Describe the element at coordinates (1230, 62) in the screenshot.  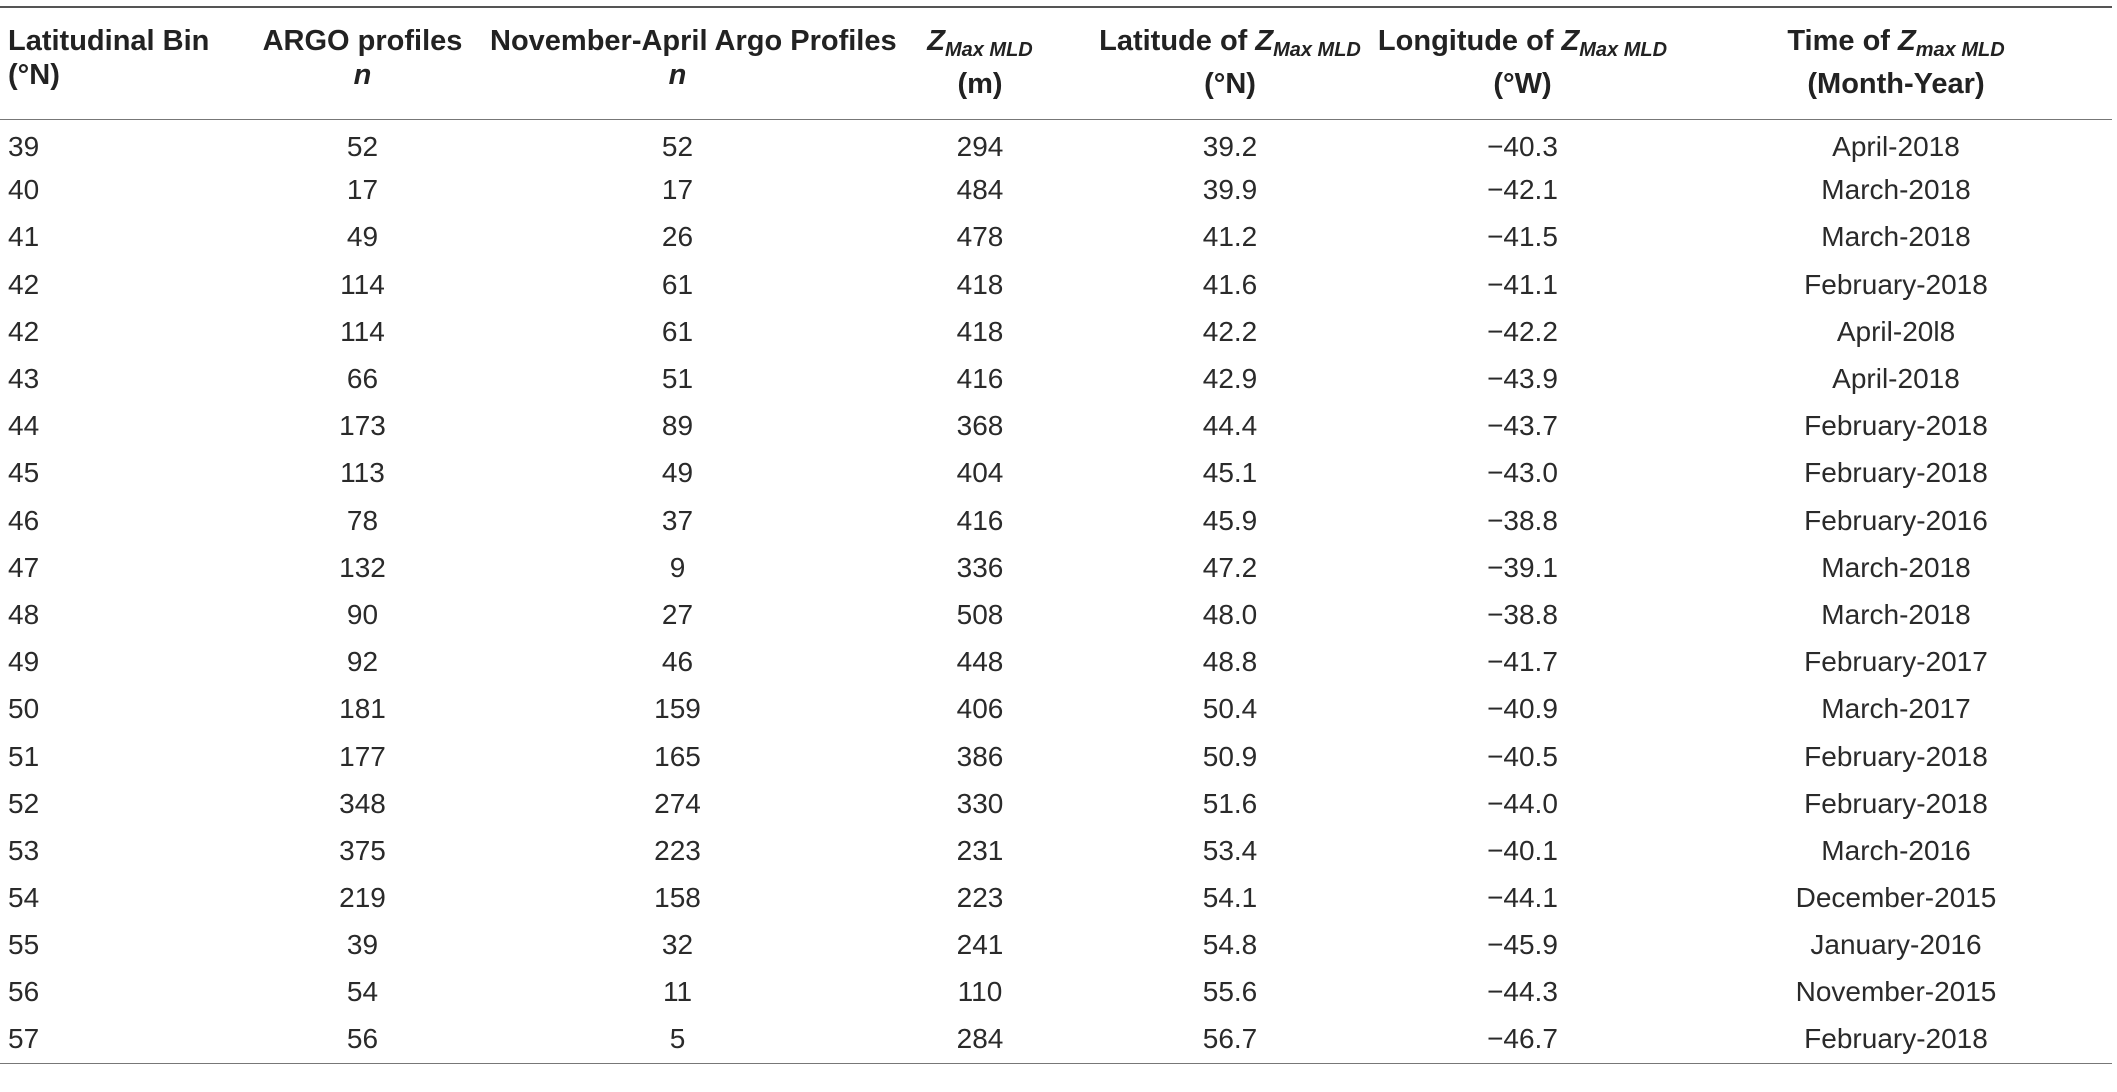
I see `header-latitude-of-zmax: Latitude of ZMax MLD (°N)` at that location.